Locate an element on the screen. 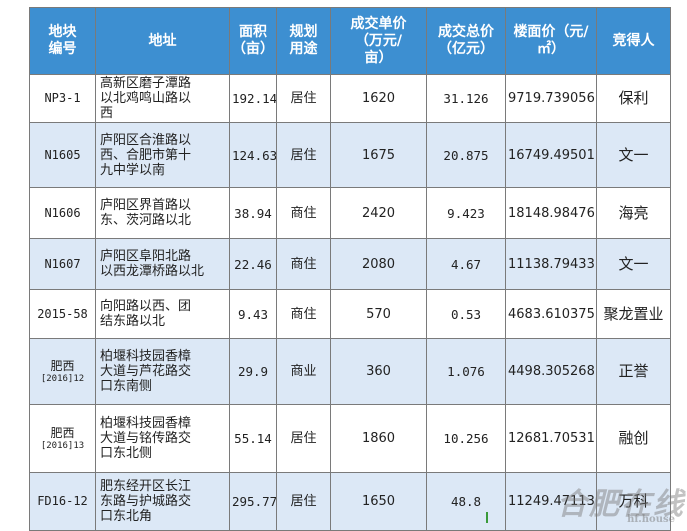 Image resolution: width=687 pixels, height=531 pixels. cell-code: N1605 is located at coordinates (62, 155).